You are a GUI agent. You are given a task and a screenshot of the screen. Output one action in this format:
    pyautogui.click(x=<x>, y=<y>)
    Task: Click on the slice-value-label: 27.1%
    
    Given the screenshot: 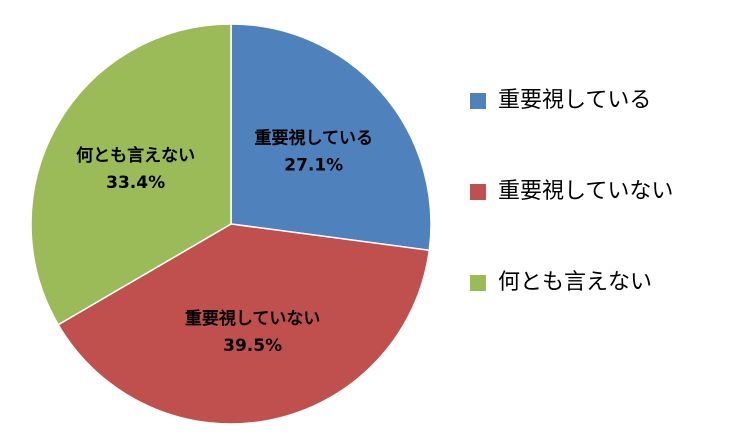 What is the action you would take?
    pyautogui.click(x=313, y=166)
    